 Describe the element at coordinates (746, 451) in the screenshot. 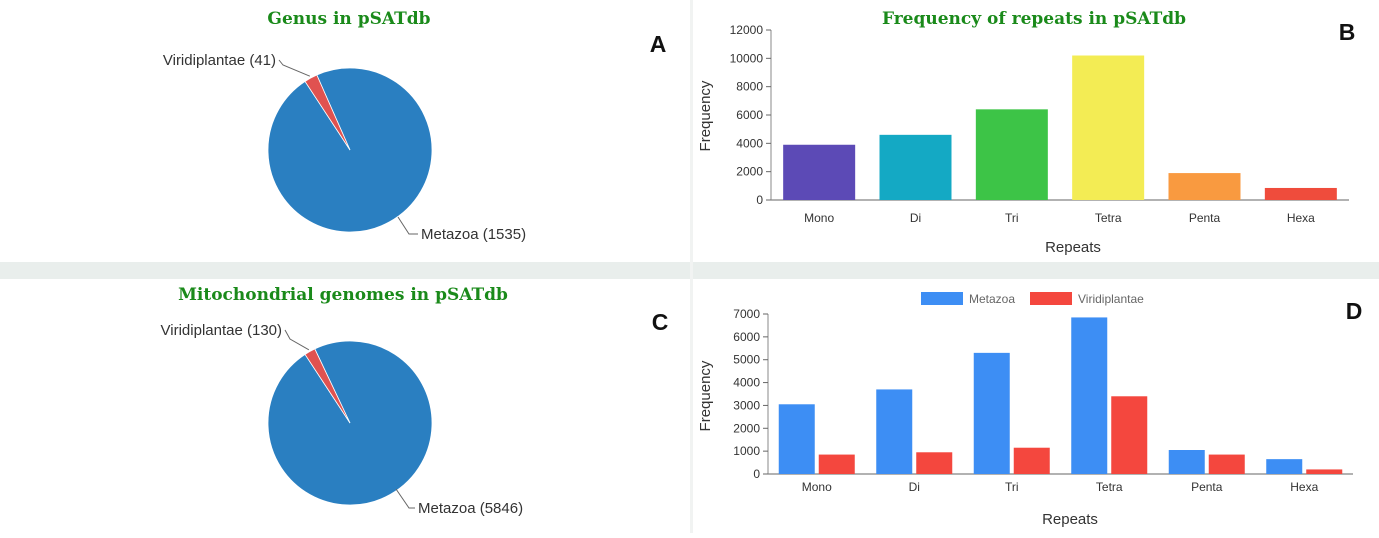

I see `y-tick-label: 1000` at that location.